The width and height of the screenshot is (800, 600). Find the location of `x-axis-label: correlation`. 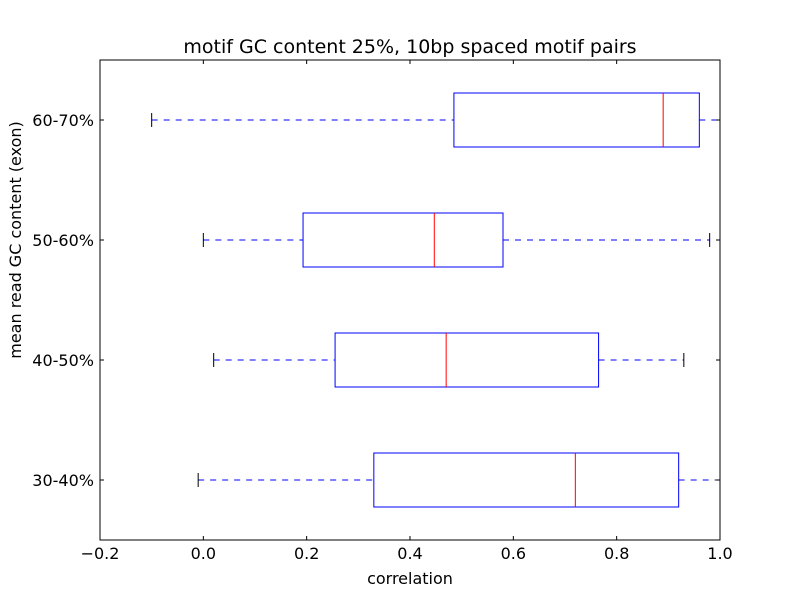

x-axis-label: correlation is located at coordinates (410, 578).